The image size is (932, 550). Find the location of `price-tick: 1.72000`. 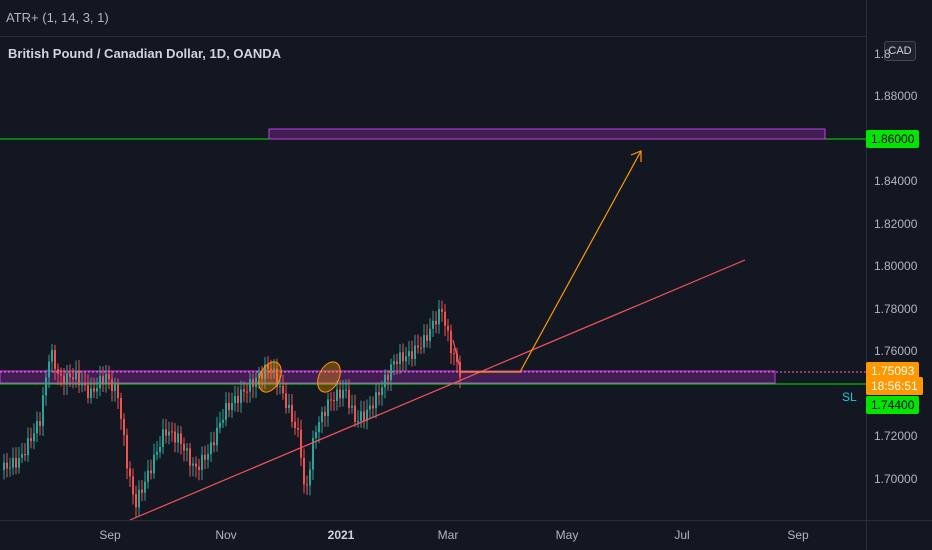

price-tick: 1.72000 is located at coordinates (896, 436).